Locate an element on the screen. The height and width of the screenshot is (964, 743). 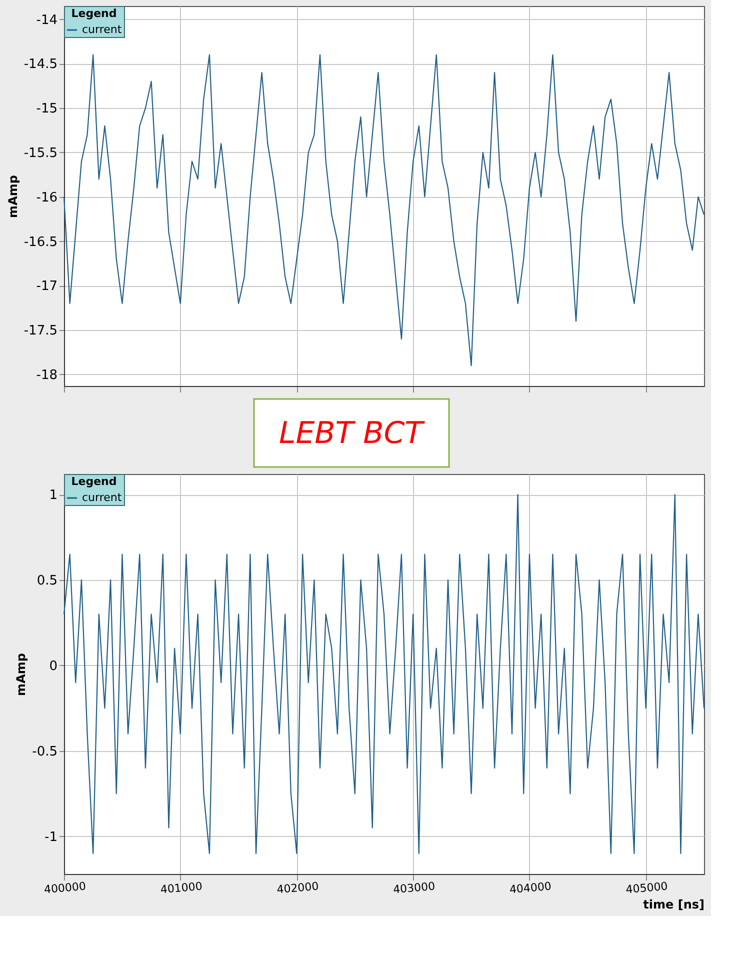
x-tick-label: 402000 is located at coordinates (298, 888).